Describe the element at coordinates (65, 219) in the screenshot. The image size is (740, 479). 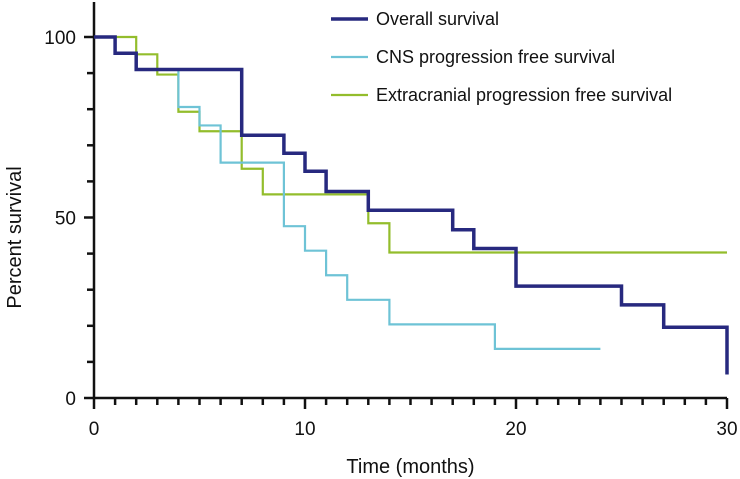
I see `y-tick-label: 50` at that location.